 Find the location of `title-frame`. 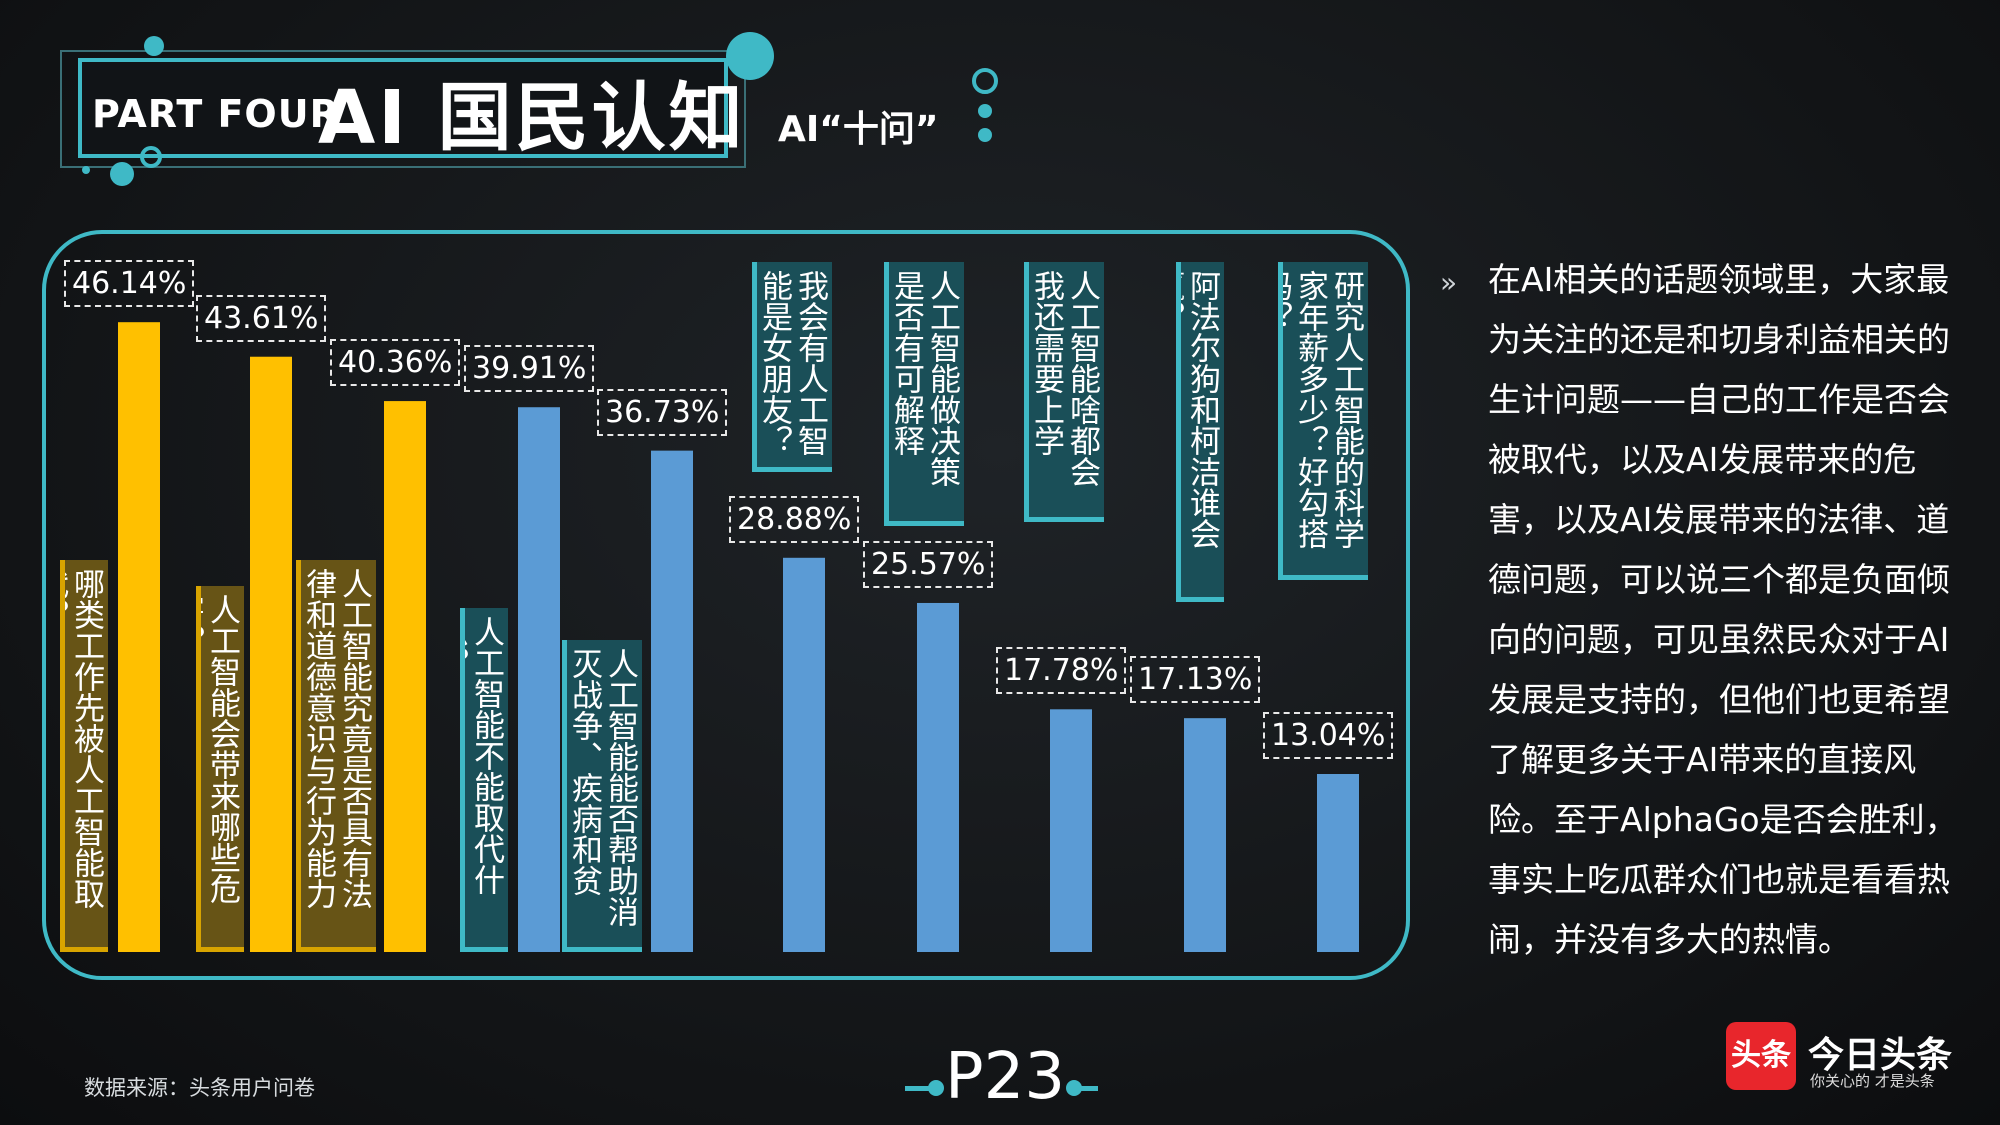

title-frame is located at coordinates (403, 108).